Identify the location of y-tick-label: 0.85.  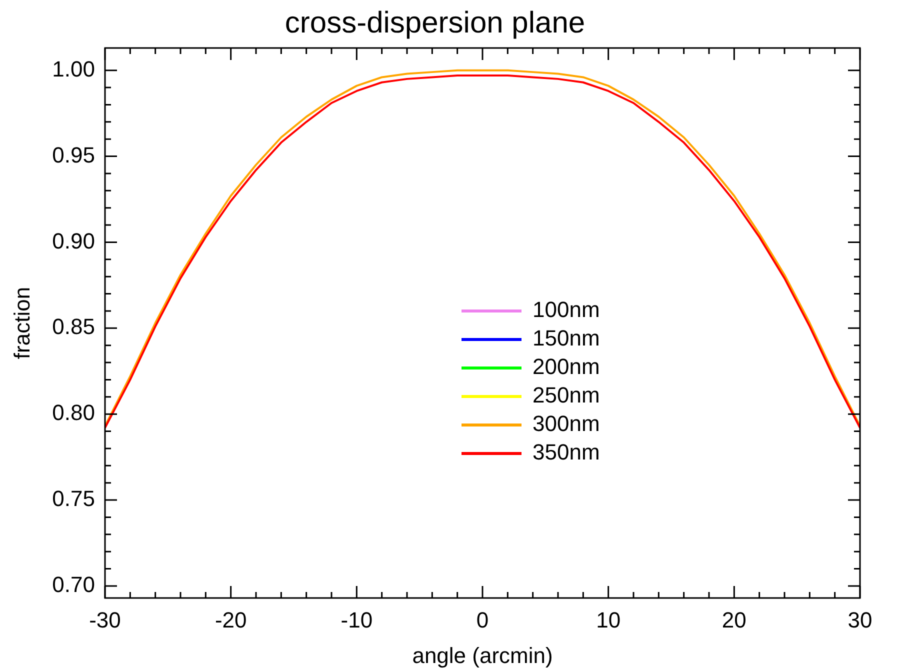
(73, 327).